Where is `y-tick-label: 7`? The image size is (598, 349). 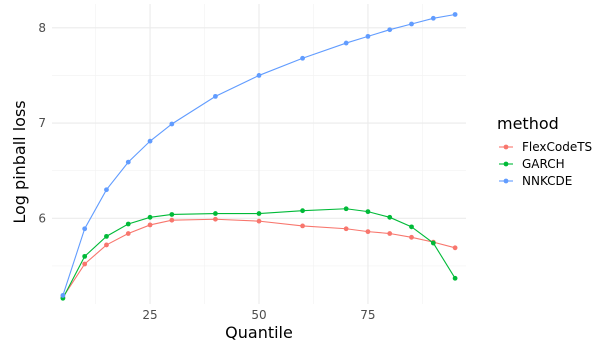 y-tick-label: 7 is located at coordinates (42, 123).